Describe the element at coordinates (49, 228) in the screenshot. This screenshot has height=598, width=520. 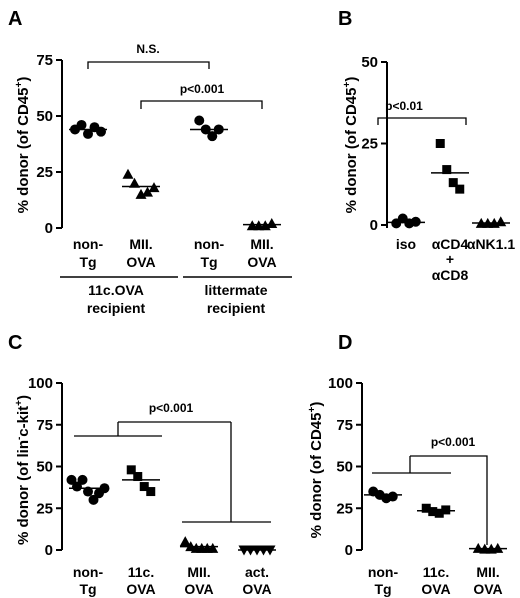
I see `panel-a-y-tick-label-0: 0` at that location.